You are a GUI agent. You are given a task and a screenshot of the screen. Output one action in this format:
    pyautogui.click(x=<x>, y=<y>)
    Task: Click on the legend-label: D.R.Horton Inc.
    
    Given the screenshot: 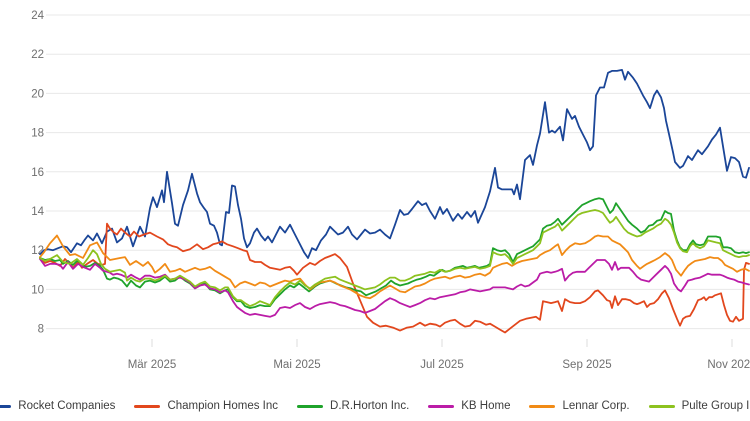 What is the action you would take?
    pyautogui.click(x=370, y=406)
    